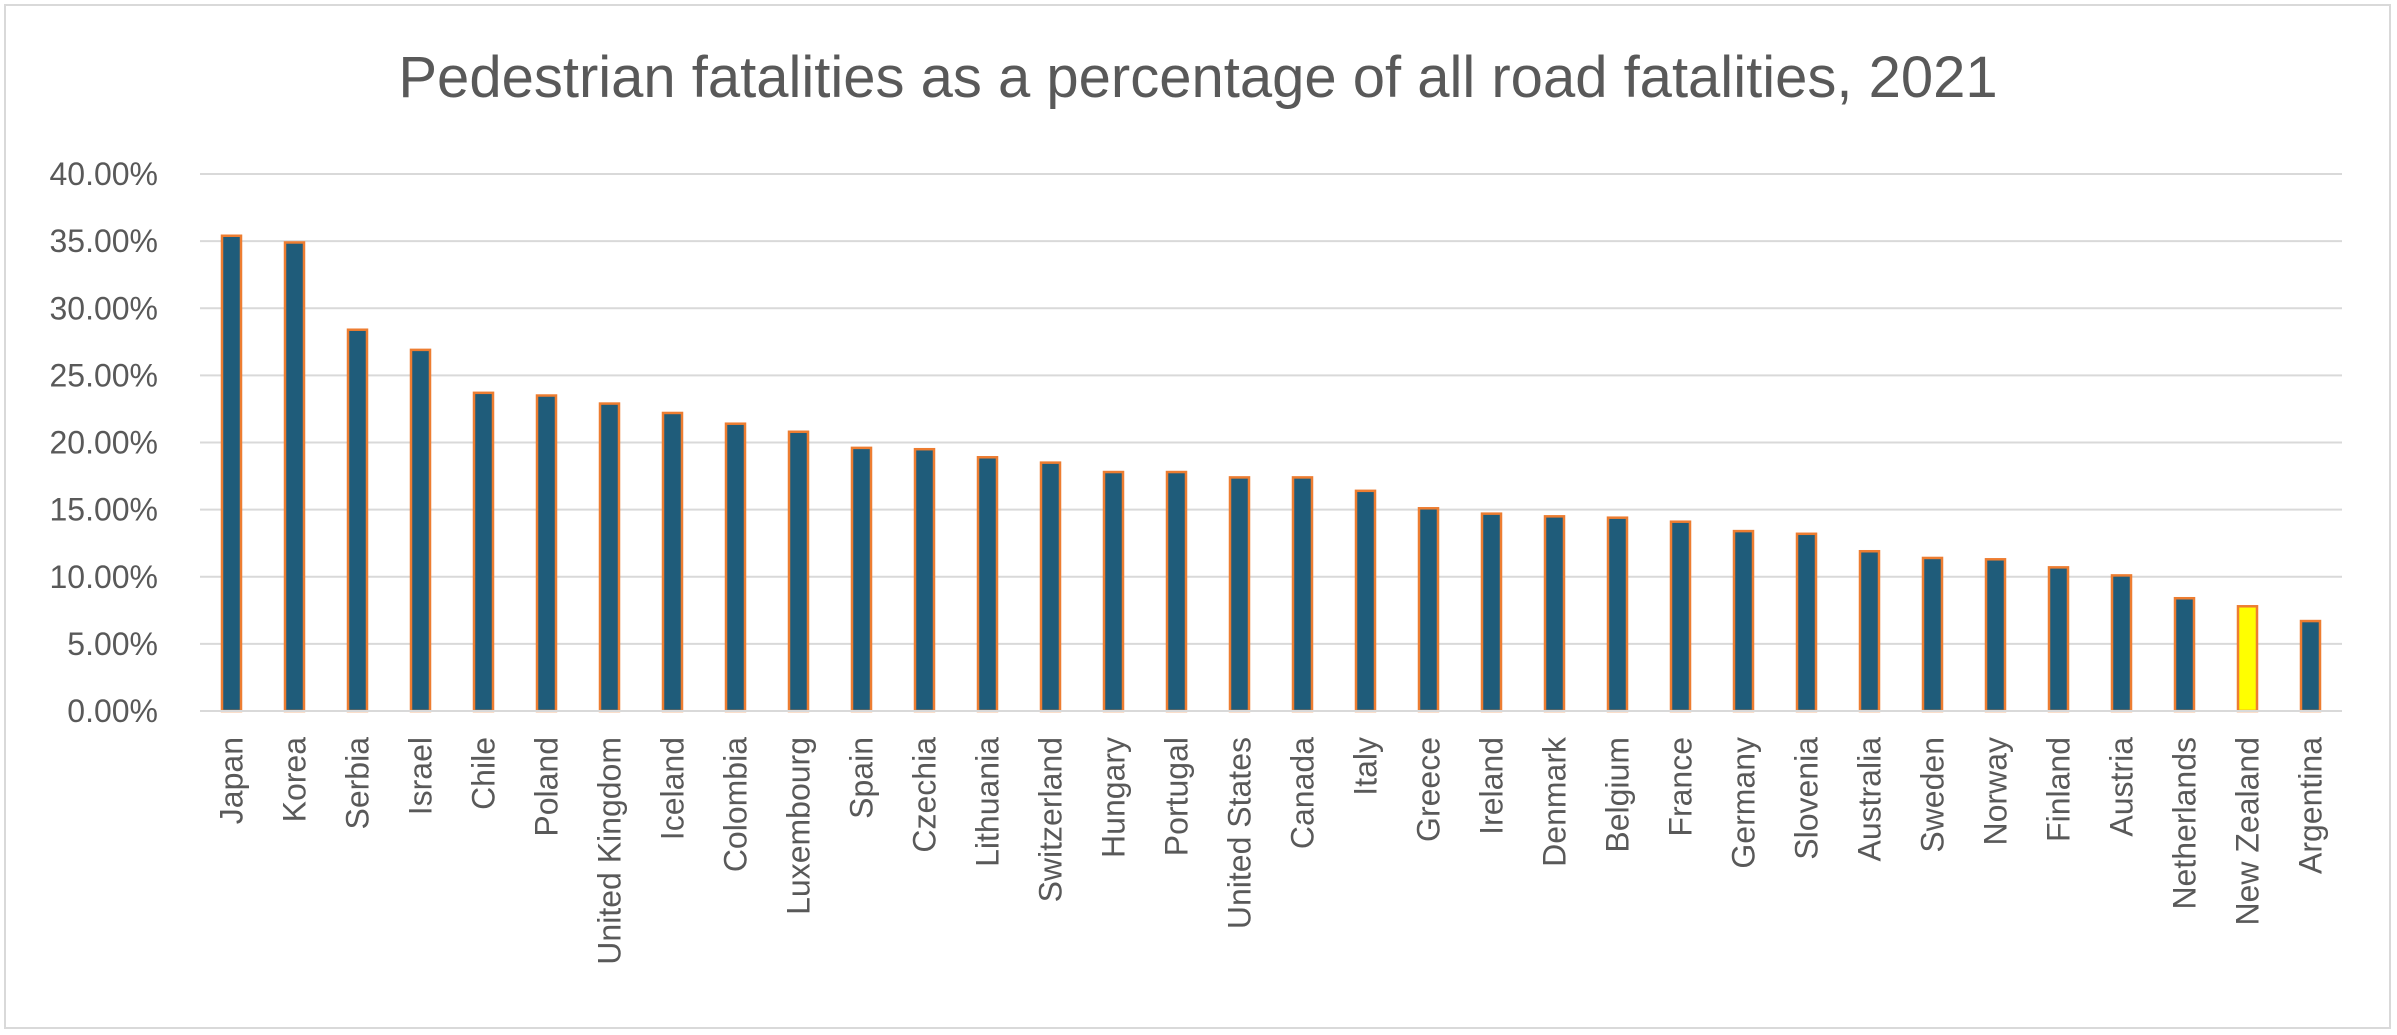 The width and height of the screenshot is (2397, 1035). What do you see at coordinates (2184, 654) in the screenshot?
I see `bar-netherlands` at bounding box center [2184, 654].